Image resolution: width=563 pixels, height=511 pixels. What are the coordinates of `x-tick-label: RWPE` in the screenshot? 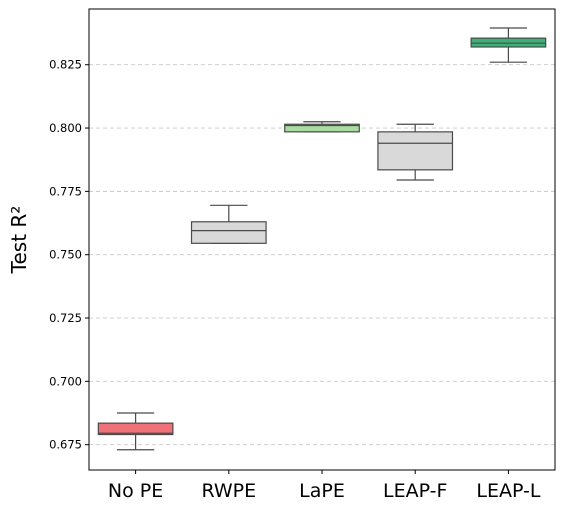 It's located at (228, 491).